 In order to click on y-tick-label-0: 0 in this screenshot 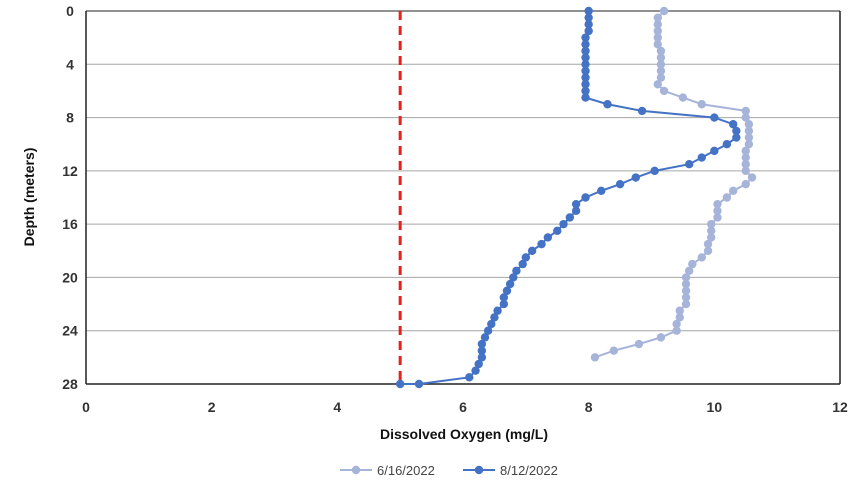, I will do `click(70, 11)`.